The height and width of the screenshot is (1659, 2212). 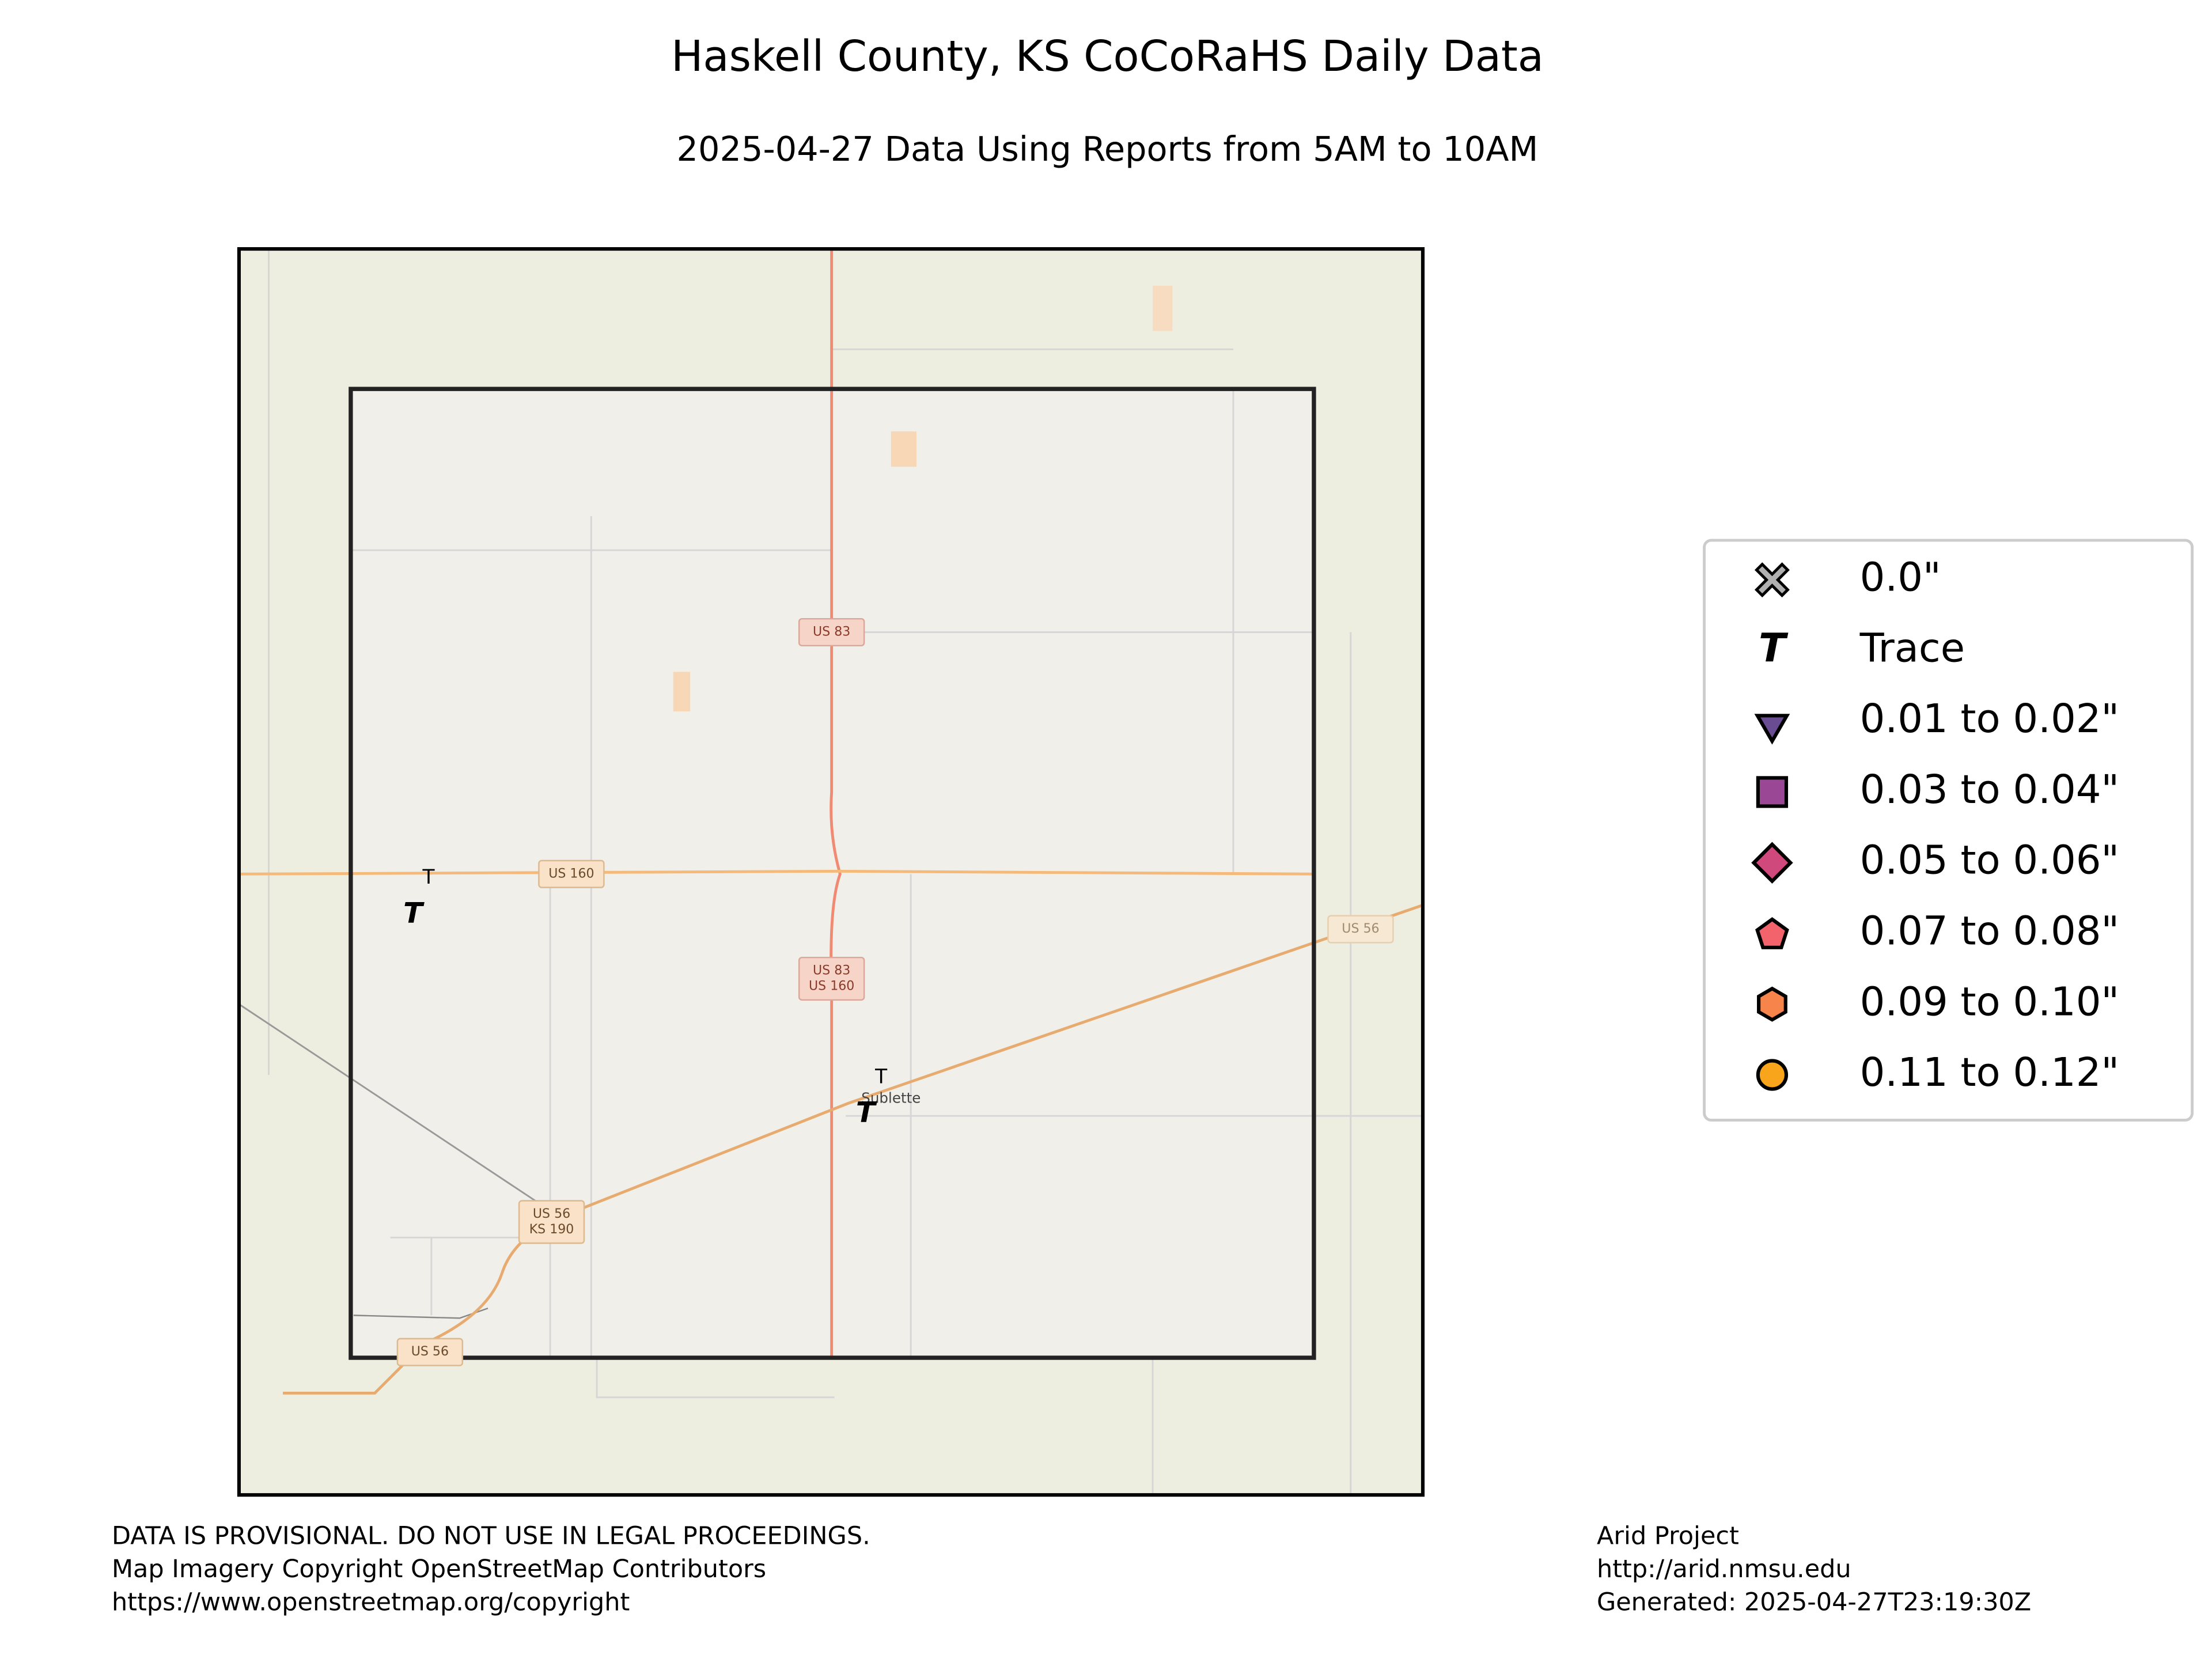 I want to click on legend-label: 0.11 to 0.12", so click(x=1989, y=1073).